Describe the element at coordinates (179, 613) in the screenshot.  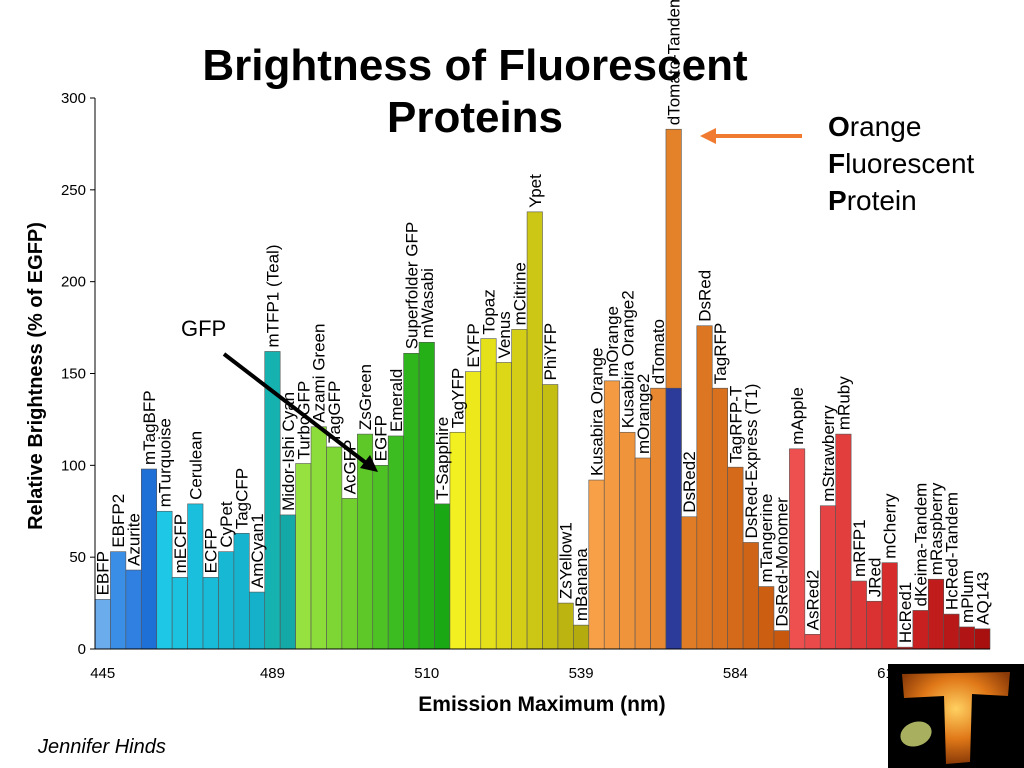
I see `bar-mecfp` at that location.